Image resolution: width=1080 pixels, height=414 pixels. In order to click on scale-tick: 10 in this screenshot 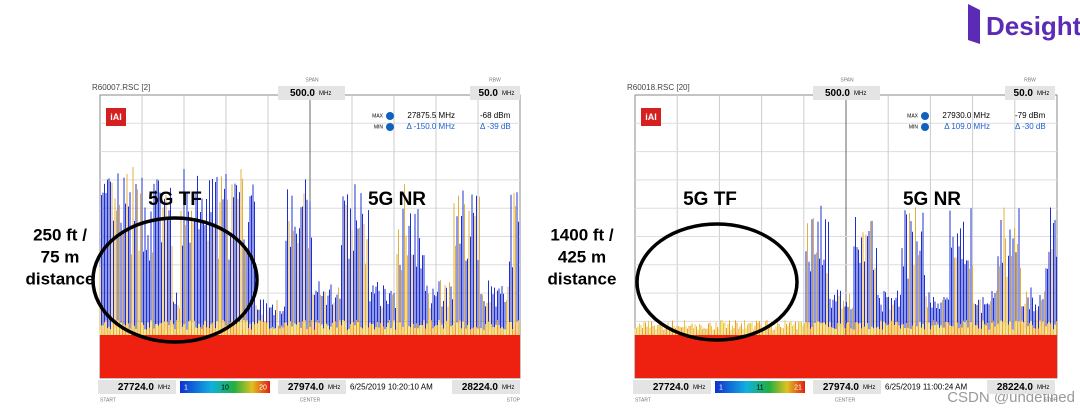, I will do `click(225, 387)`.